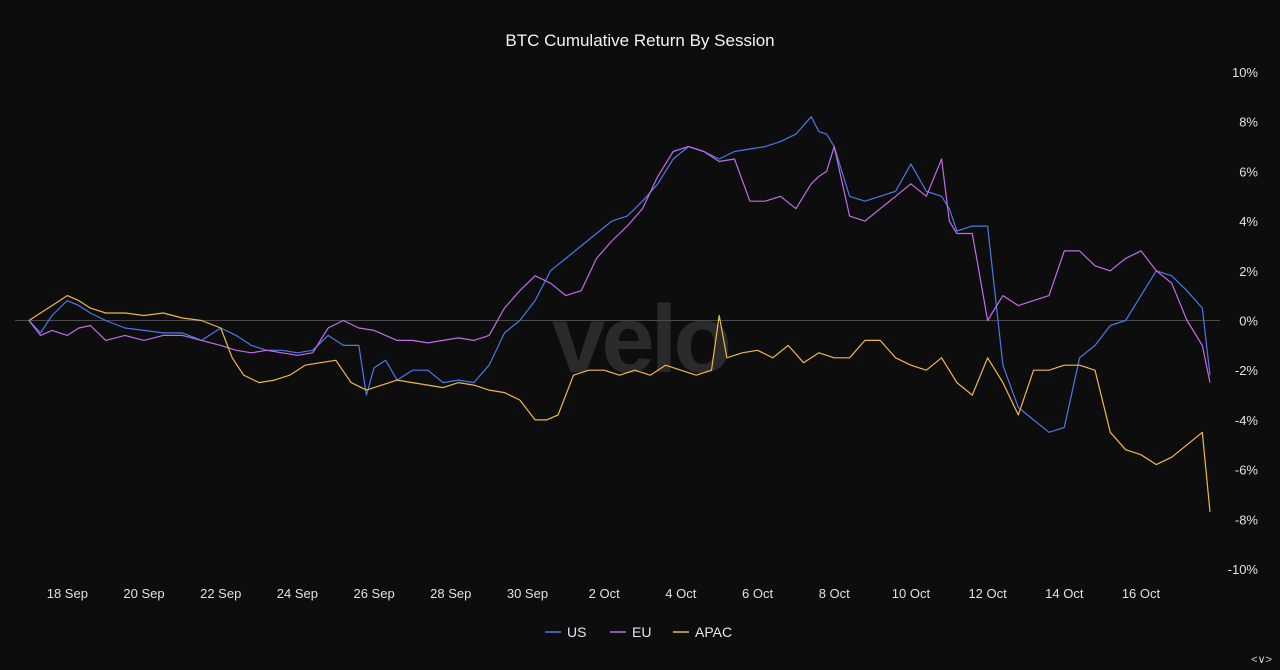 This screenshot has width=1280, height=670. I want to click on y-tick-label: -4%, so click(1247, 420).